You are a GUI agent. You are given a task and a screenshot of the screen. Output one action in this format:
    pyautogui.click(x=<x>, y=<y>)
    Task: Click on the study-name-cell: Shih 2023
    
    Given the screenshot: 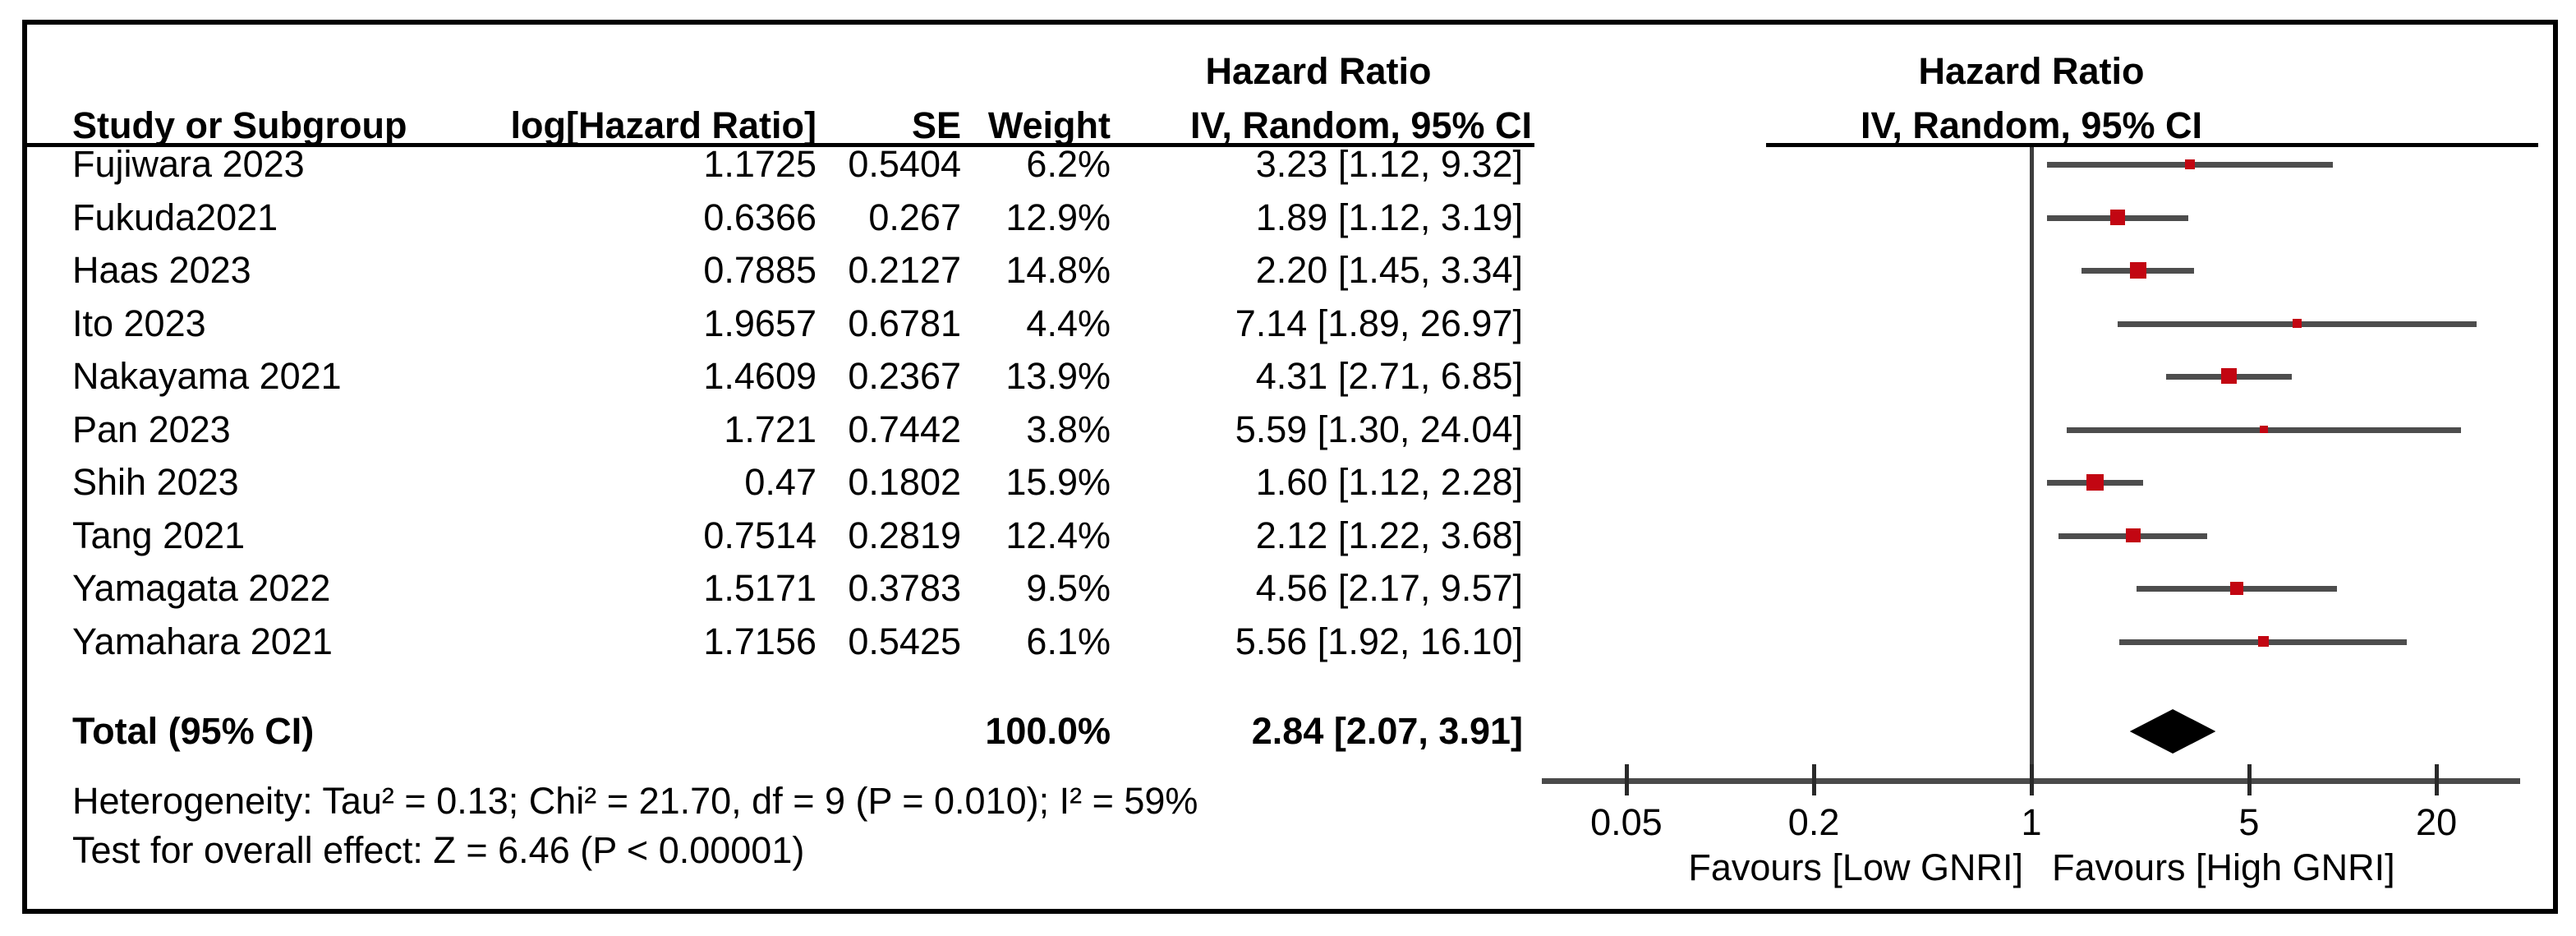 What is the action you would take?
    pyautogui.click(x=155, y=482)
    